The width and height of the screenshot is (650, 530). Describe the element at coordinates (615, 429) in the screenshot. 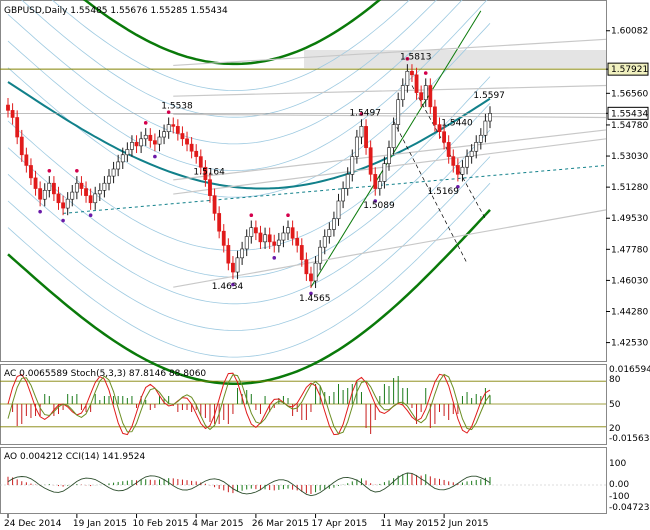

I see `stoch-level-20: 20` at that location.